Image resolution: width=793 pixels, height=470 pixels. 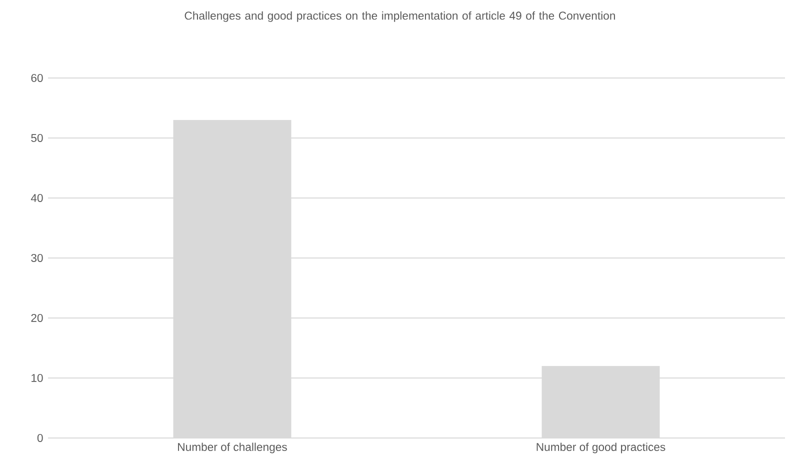 I want to click on y-tick-label: 30, so click(x=37, y=258).